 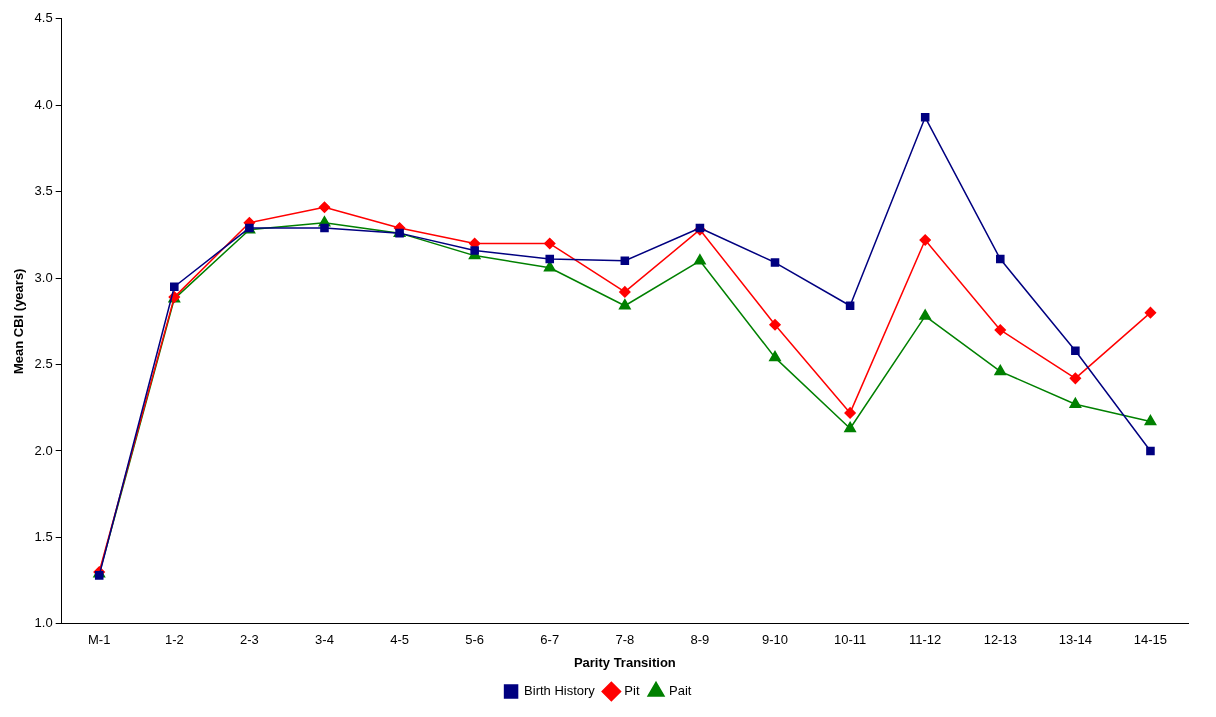 What do you see at coordinates (19, 321) in the screenshot?
I see `y-axis-title: Mean CBI (years)` at bounding box center [19, 321].